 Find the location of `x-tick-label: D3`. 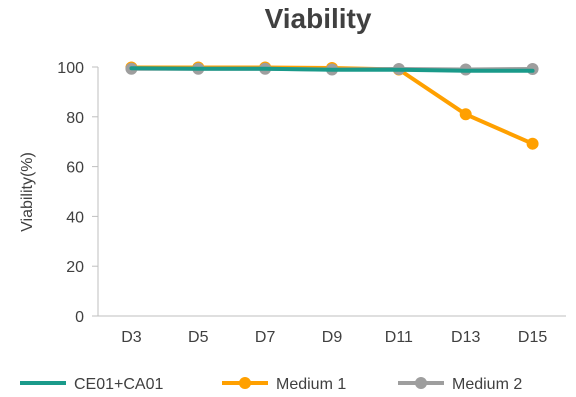

x-tick-label: D3 is located at coordinates (131, 337).